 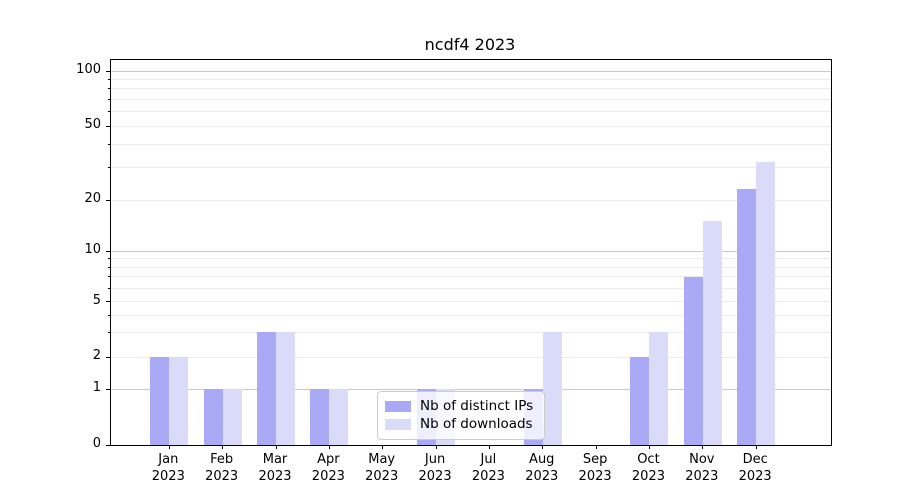 I want to click on bar-distinct-ips-mar, so click(x=266, y=388).